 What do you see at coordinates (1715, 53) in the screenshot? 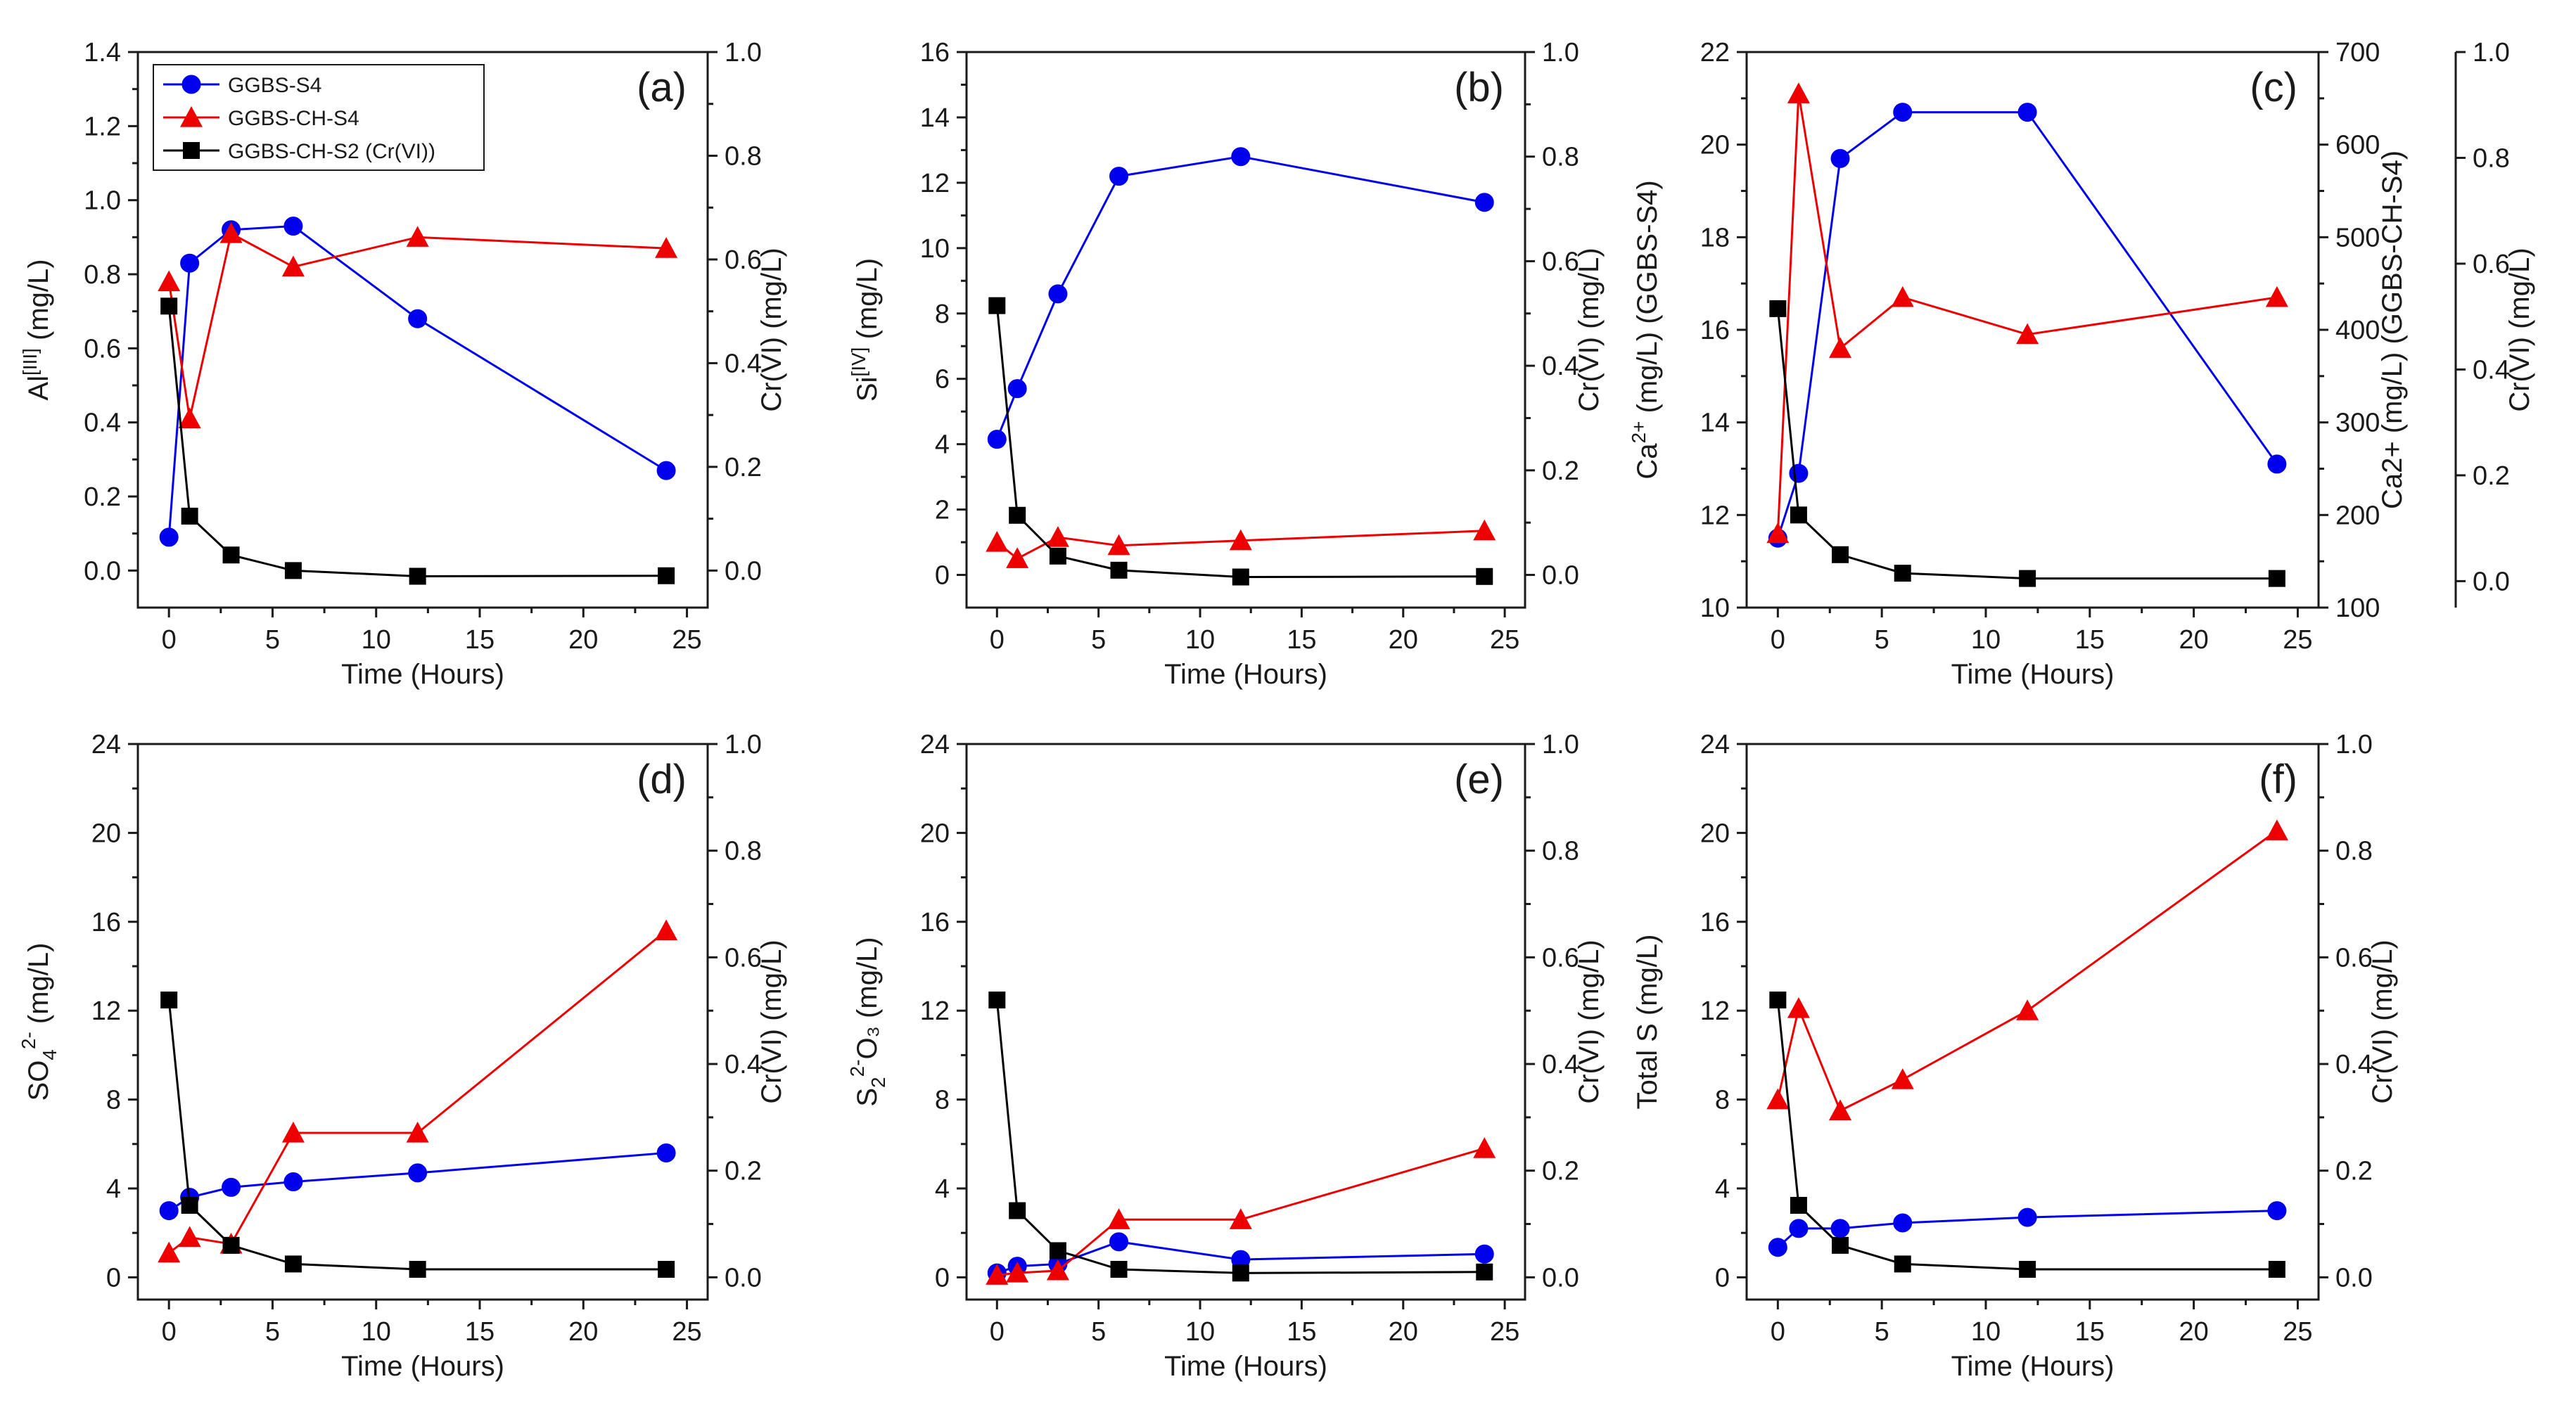
I see `panel-c-y-tick-label-6: 22` at bounding box center [1715, 53].